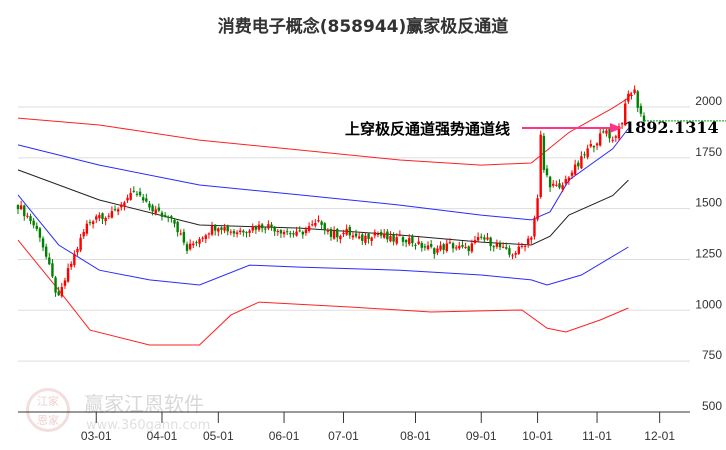 This screenshot has height=450, width=726. Describe the element at coordinates (481, 436) in the screenshot. I see `x-tick-label: 09-01` at that location.